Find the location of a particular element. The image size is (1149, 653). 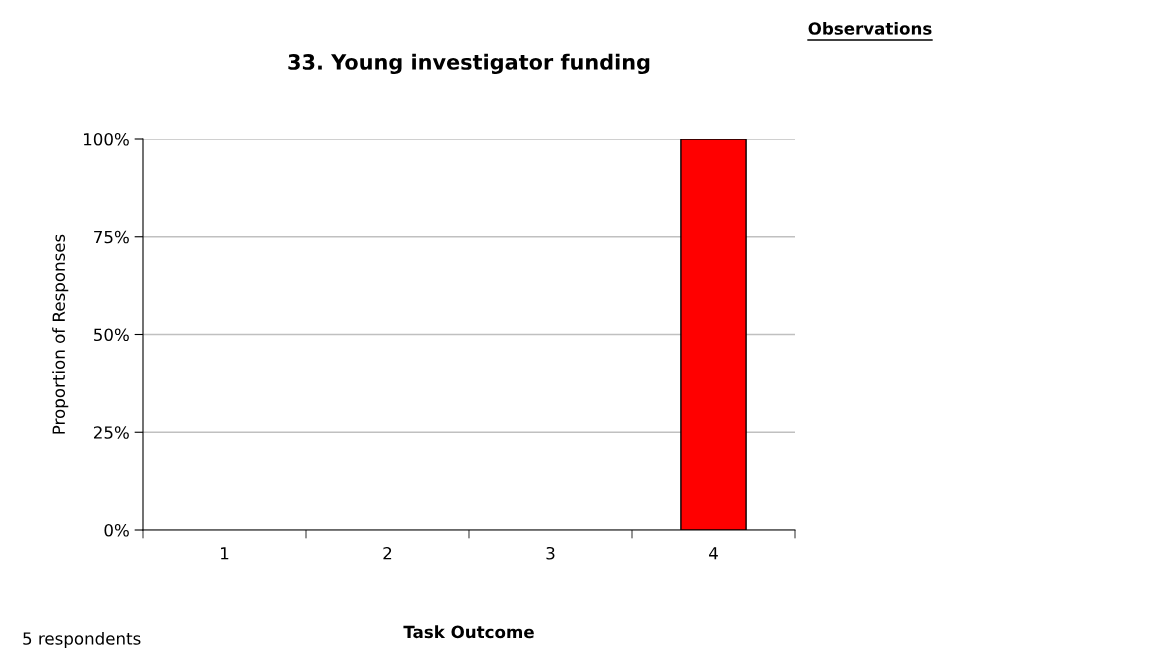

x-tick-label: 4 is located at coordinates (713, 553).